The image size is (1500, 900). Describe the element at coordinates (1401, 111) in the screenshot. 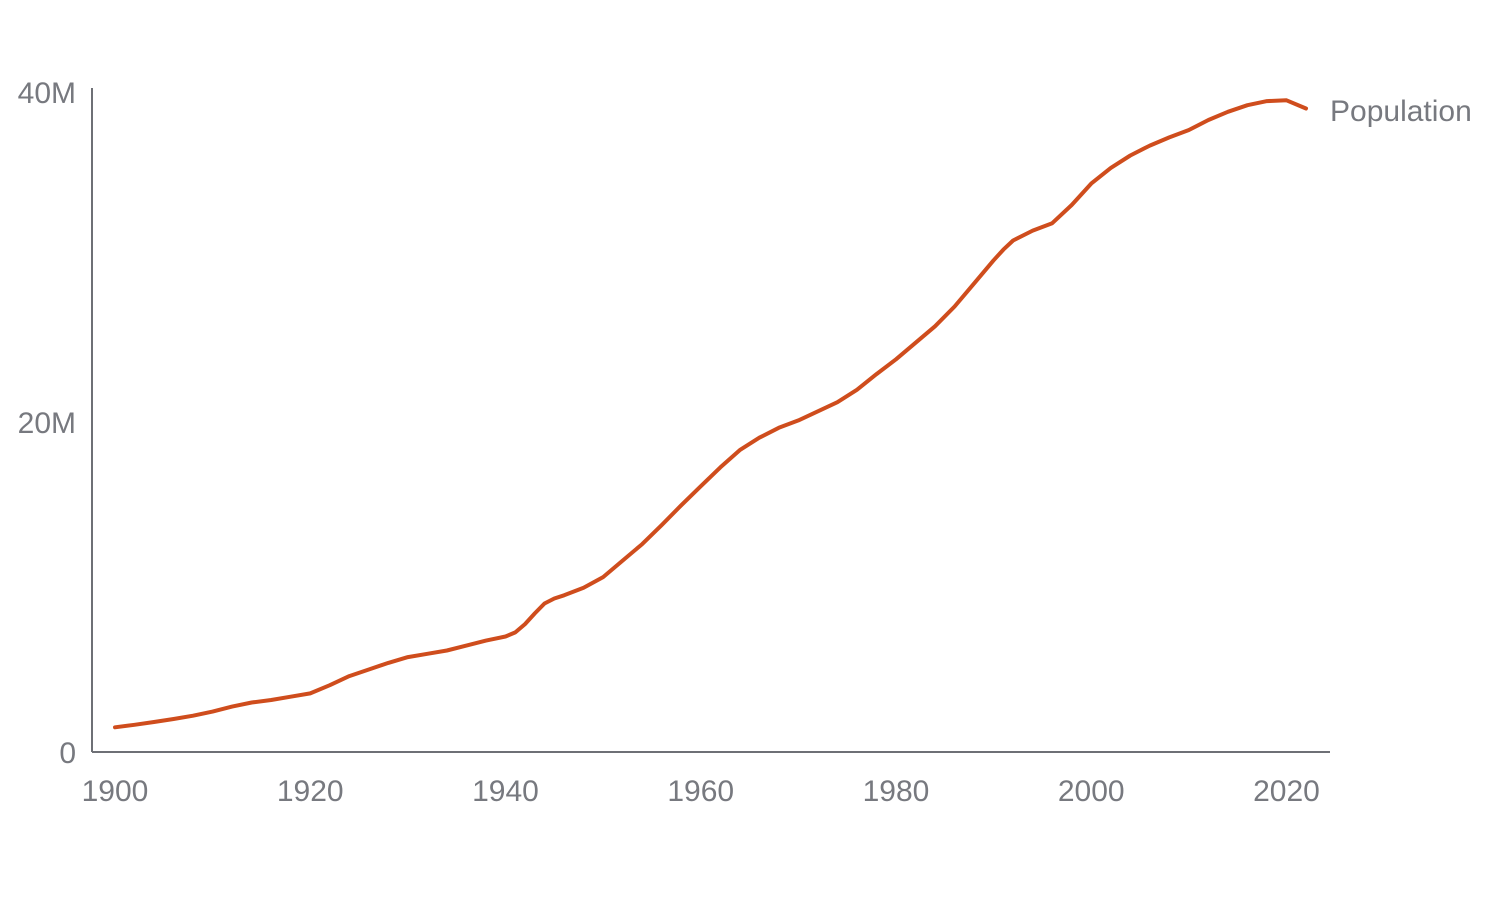

I see `series-label: Population` at that location.